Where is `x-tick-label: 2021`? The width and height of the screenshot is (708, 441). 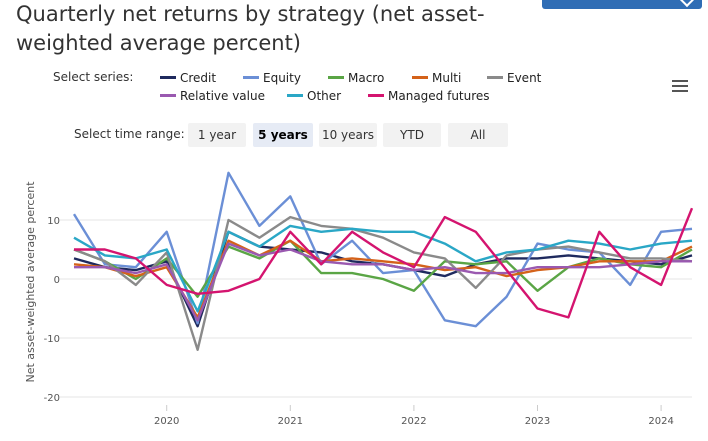
x-tick-label: 2021 is located at coordinates (290, 421).